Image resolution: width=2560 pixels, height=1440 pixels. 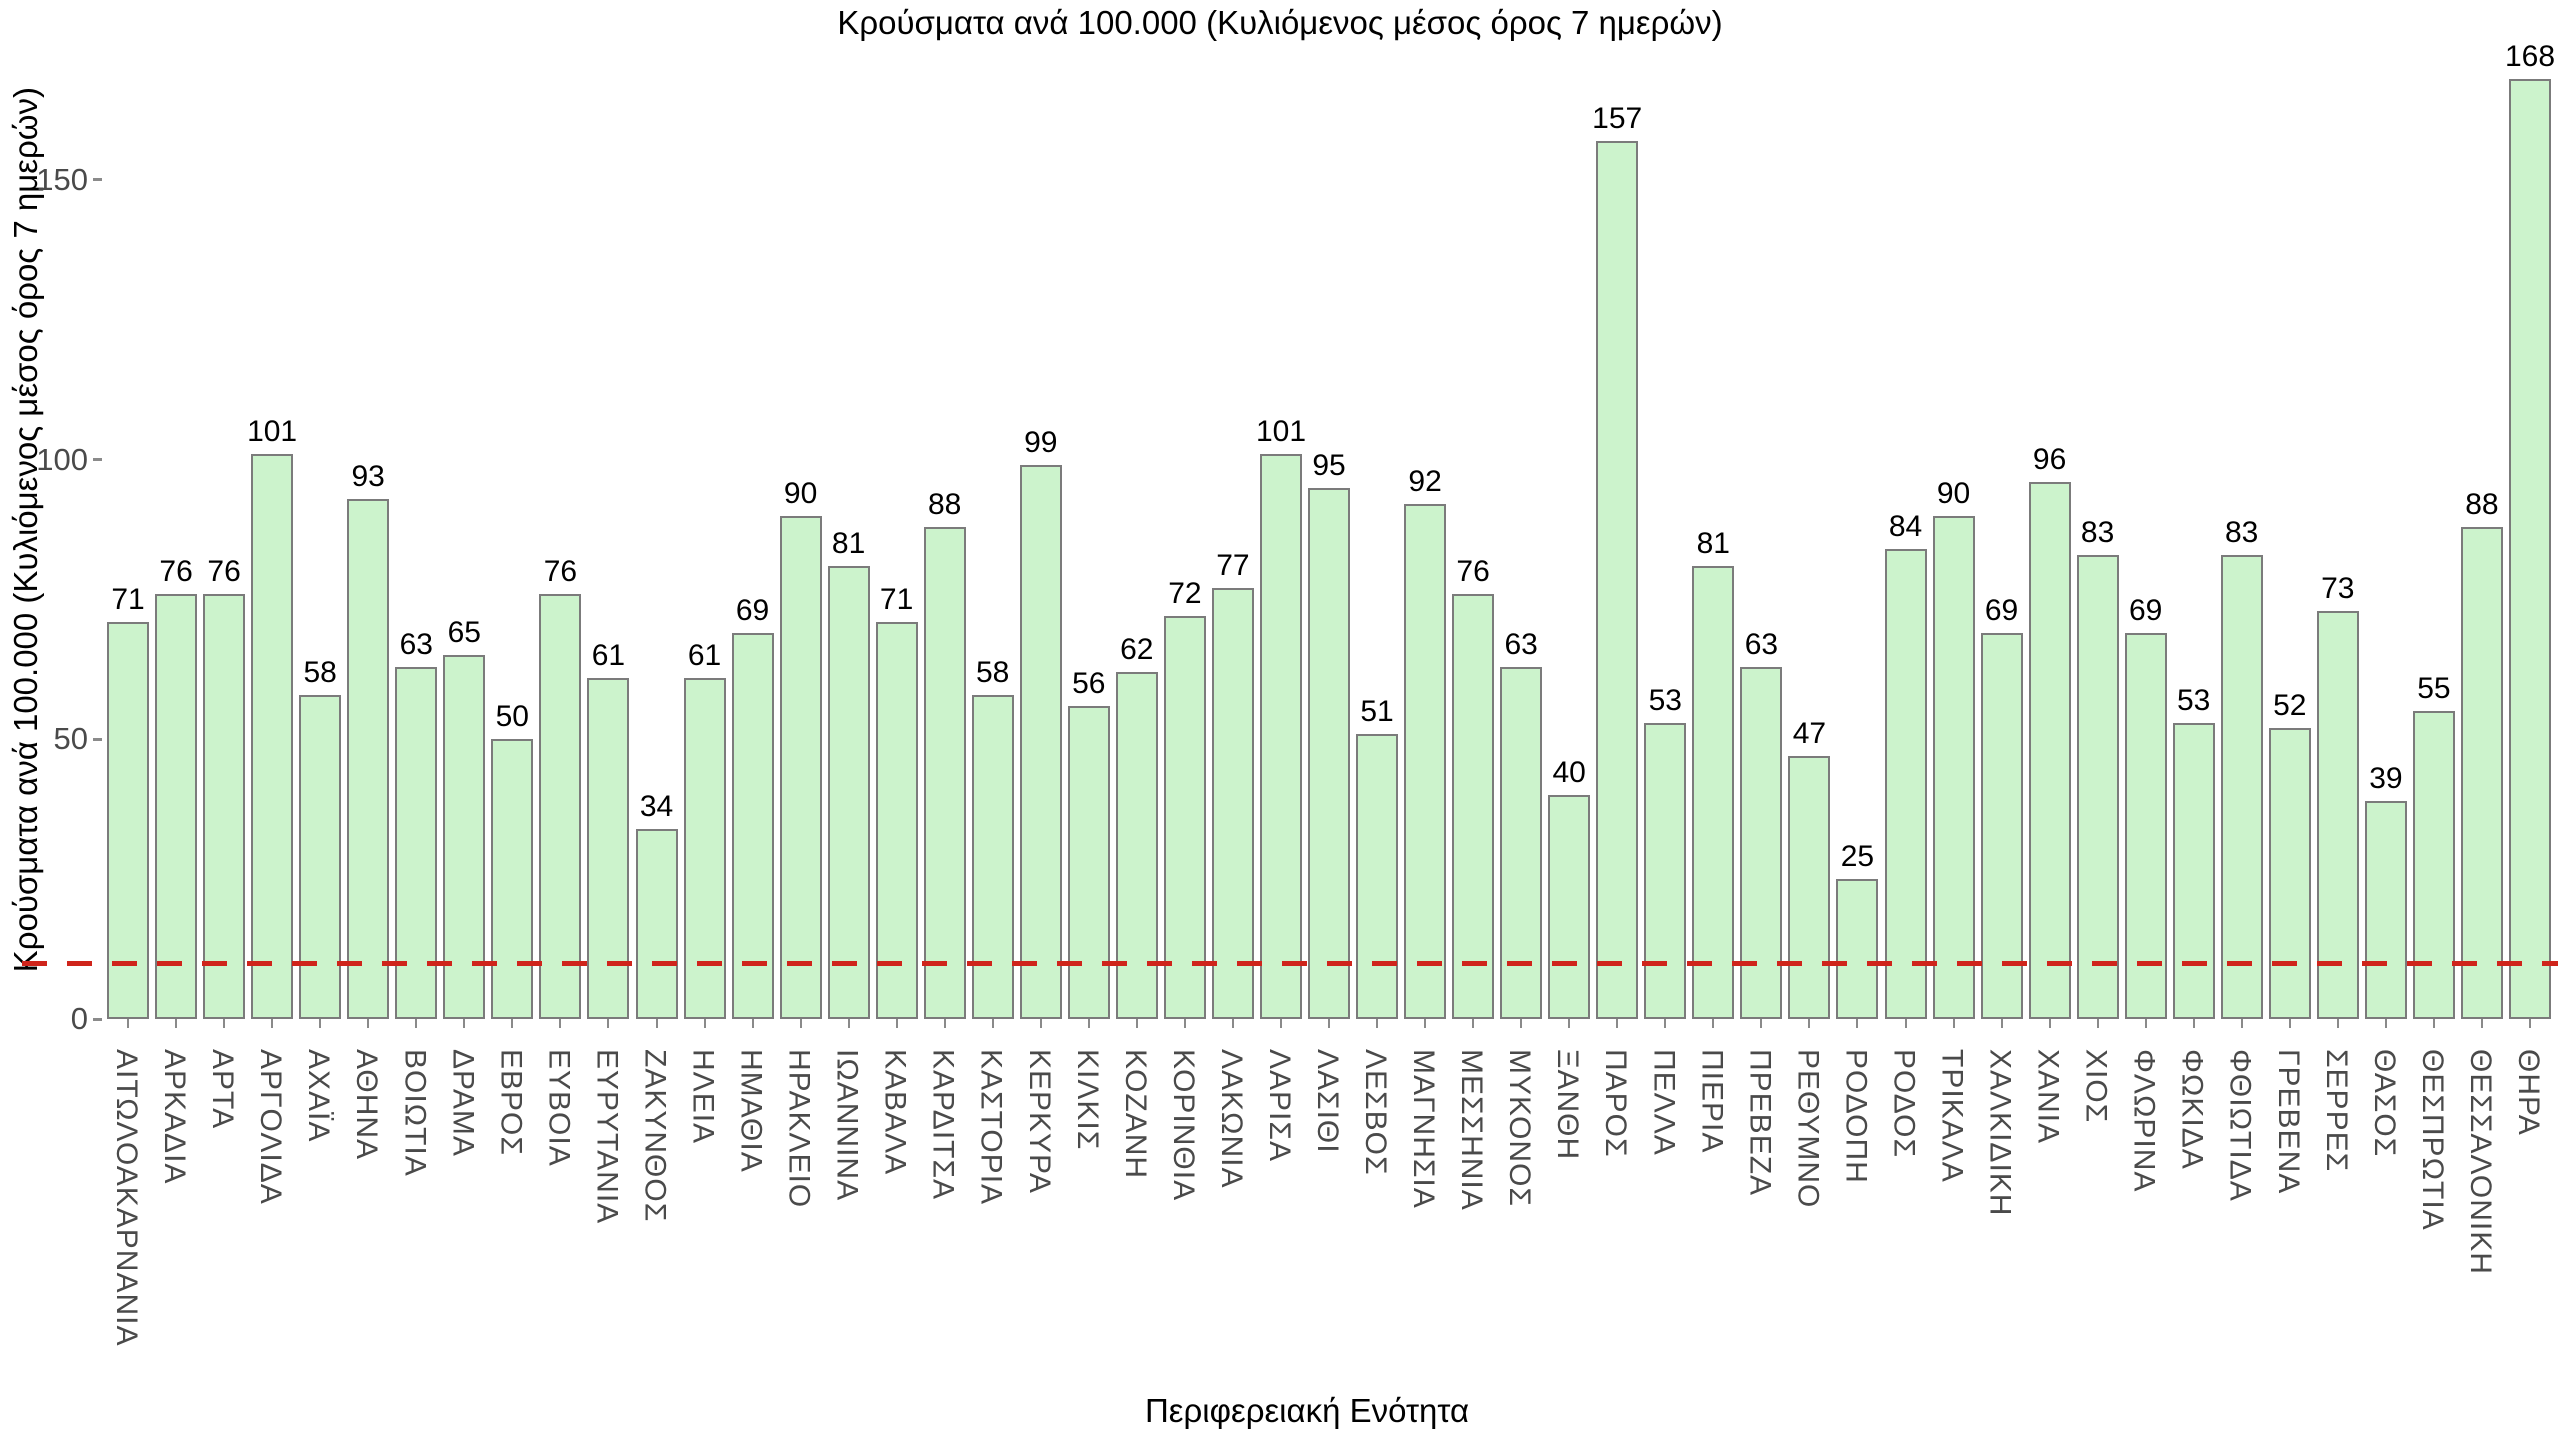 What do you see at coordinates (2482, 504) in the screenshot?
I see `bar-value-label: 88` at bounding box center [2482, 504].